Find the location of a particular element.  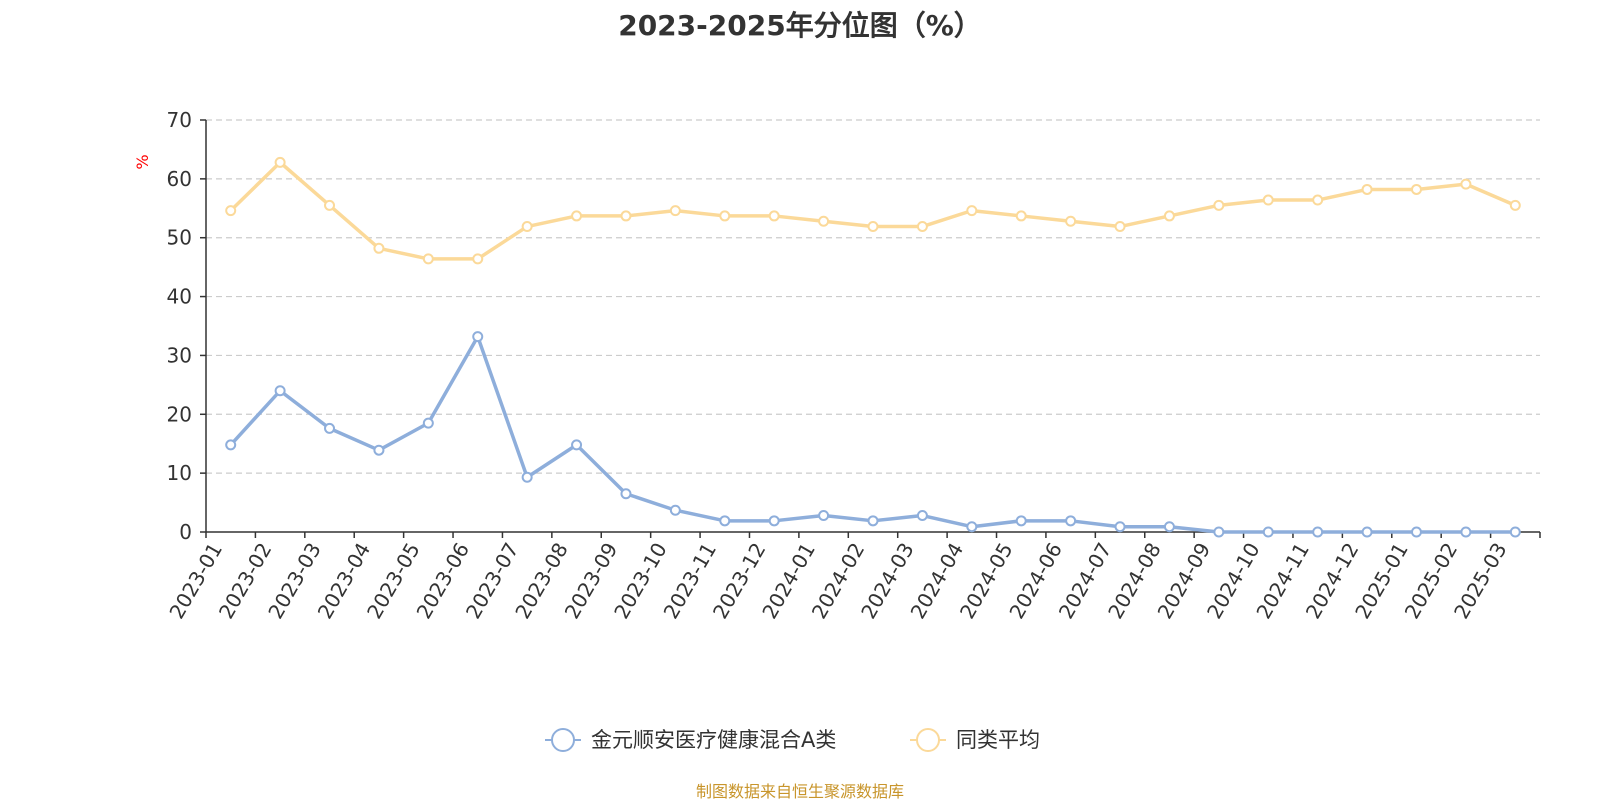

y-tick-label: 40 is located at coordinates (179, 297).